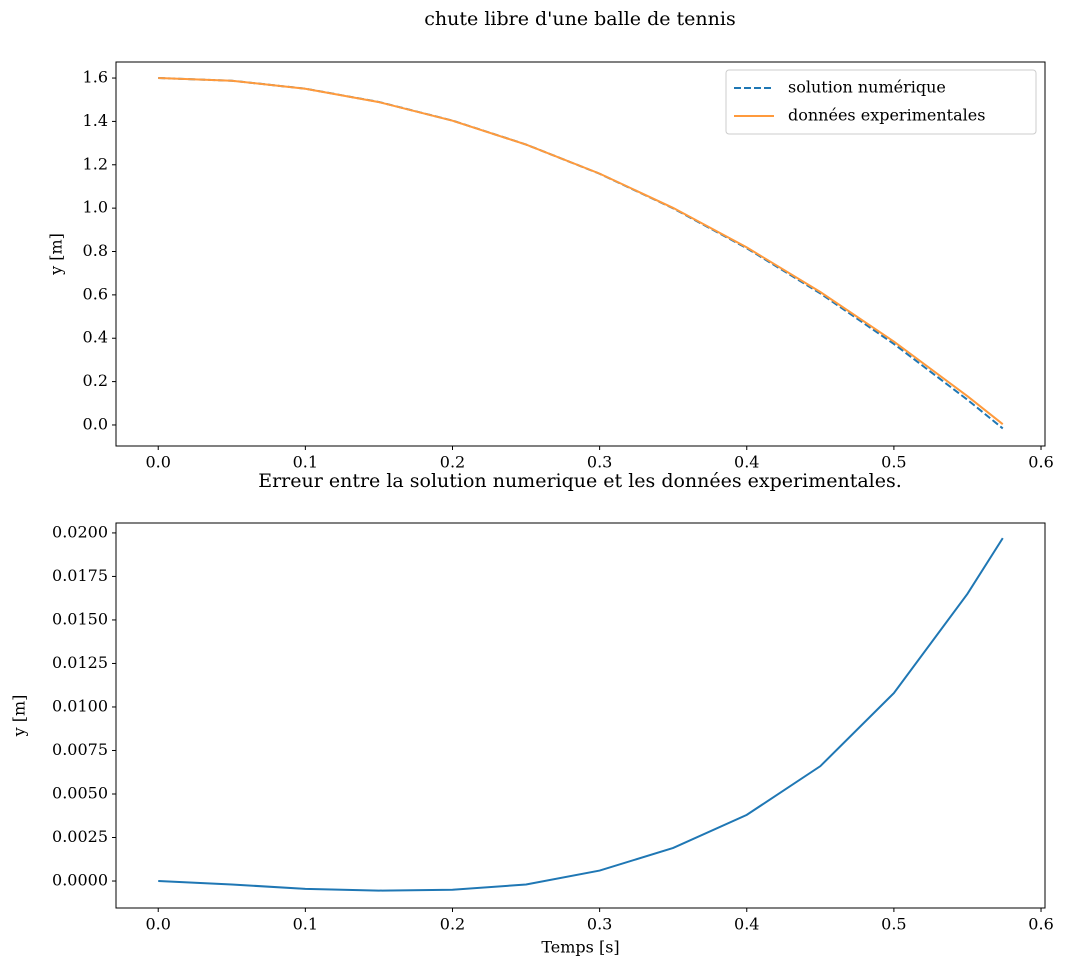 This screenshot has height=969, width=1066. I want to click on x-axis-label: Temps [s], so click(580, 947).